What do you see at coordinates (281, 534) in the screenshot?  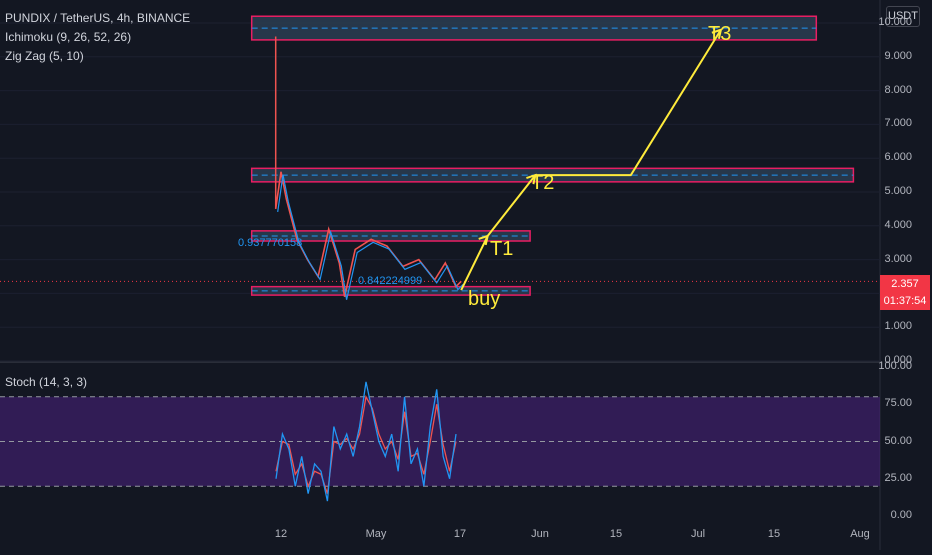 I see `time-tick: 12` at bounding box center [281, 534].